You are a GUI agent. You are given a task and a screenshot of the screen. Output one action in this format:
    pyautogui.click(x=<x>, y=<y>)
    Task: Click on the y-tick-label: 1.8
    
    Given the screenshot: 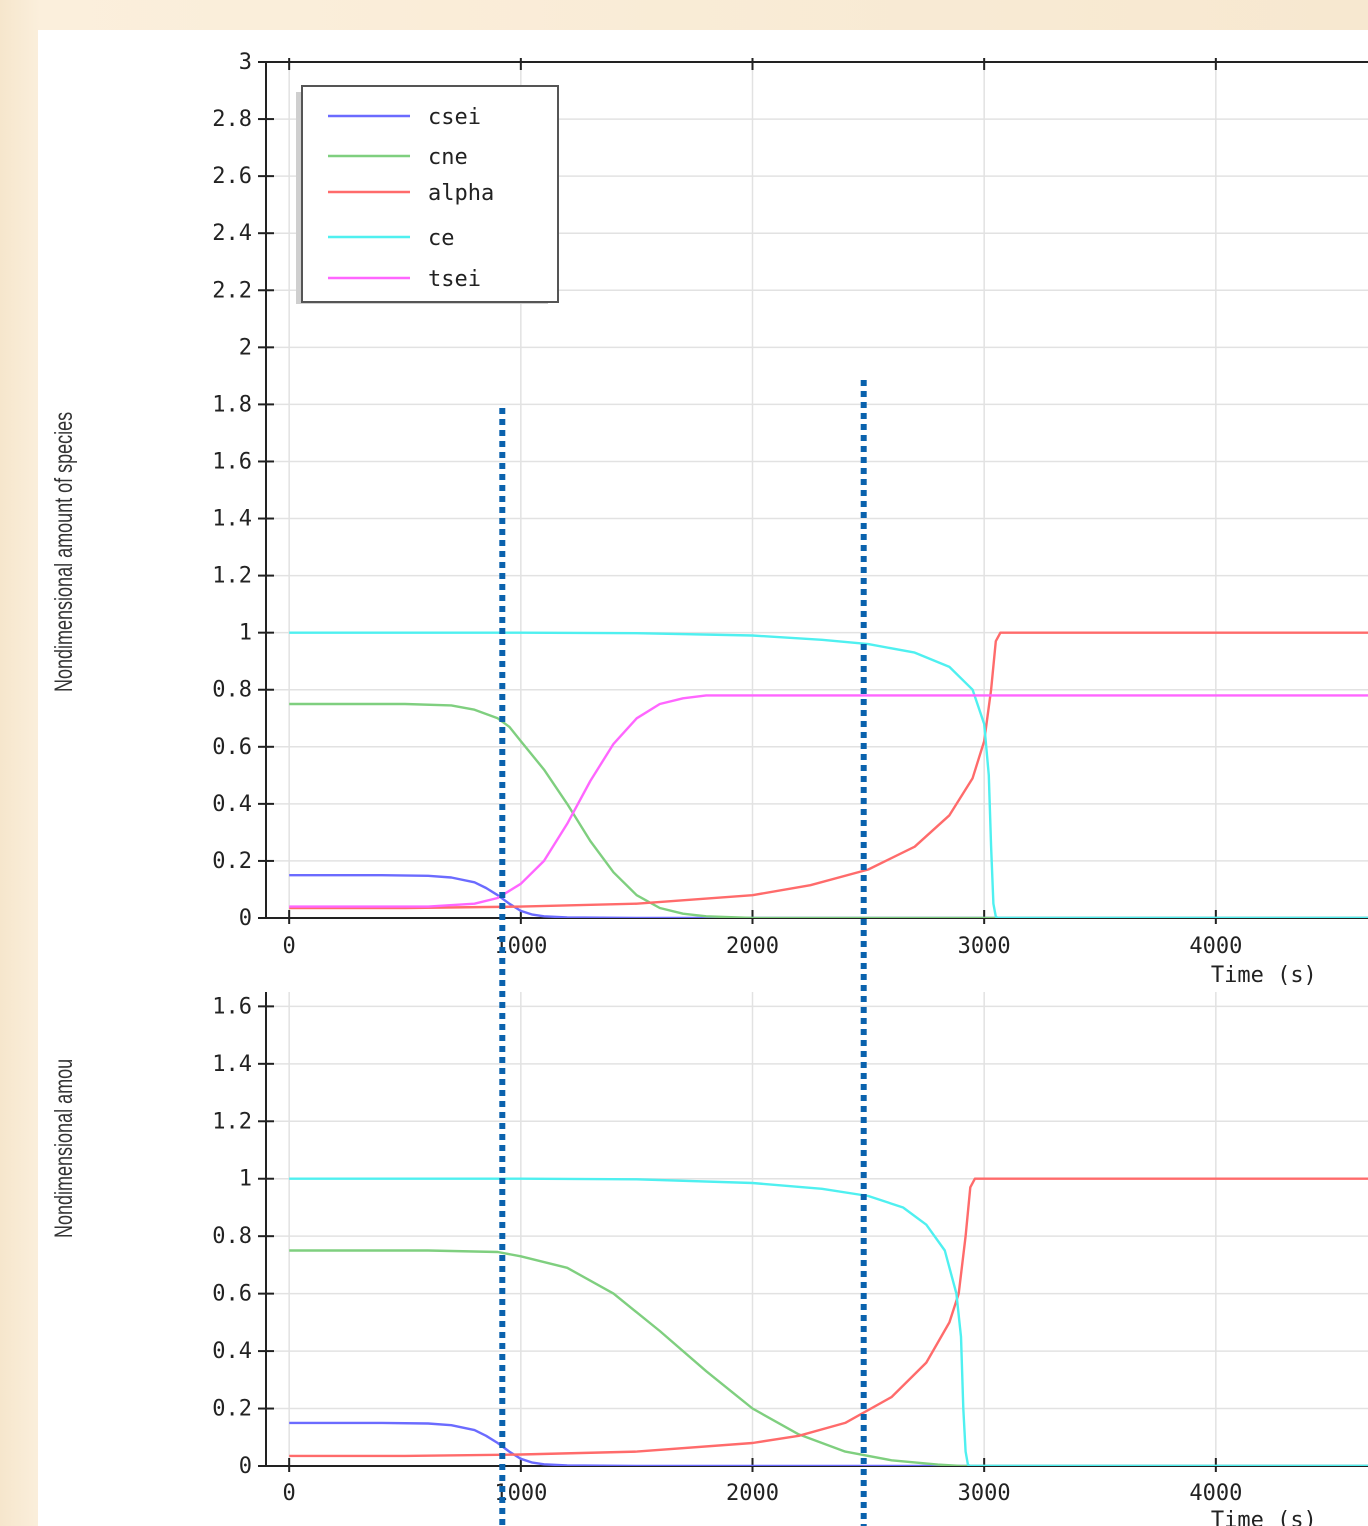 What is the action you would take?
    pyautogui.click(x=232, y=404)
    